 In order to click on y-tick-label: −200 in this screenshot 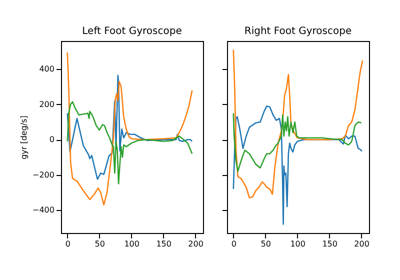, I will do `click(43, 175)`.